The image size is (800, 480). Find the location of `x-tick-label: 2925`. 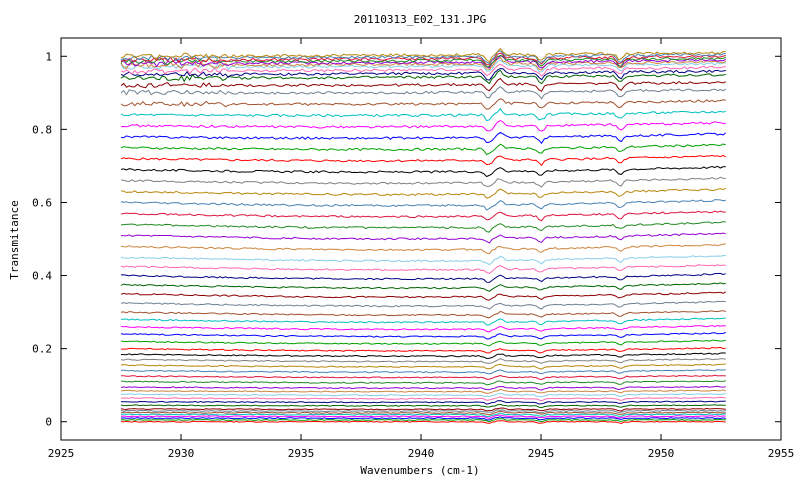

x-tick-label: 2925 is located at coordinates (61, 453).